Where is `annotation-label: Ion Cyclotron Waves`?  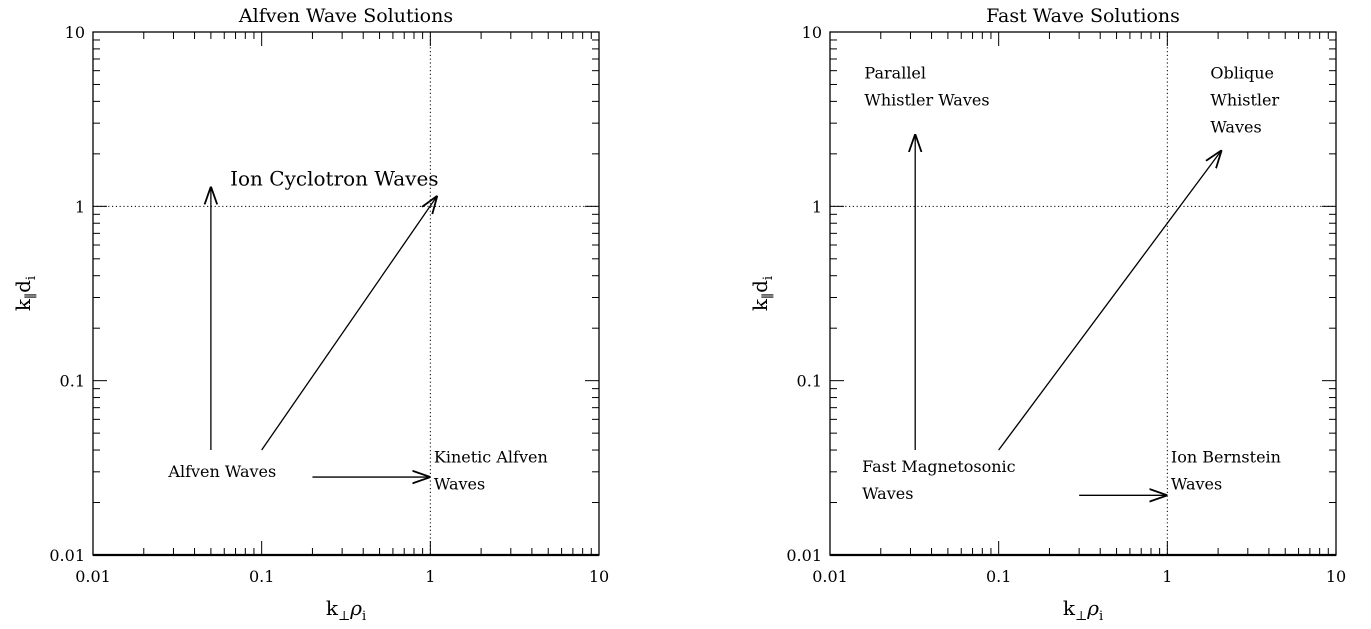
annotation-label: Ion Cyclotron Waves is located at coordinates (334, 178).